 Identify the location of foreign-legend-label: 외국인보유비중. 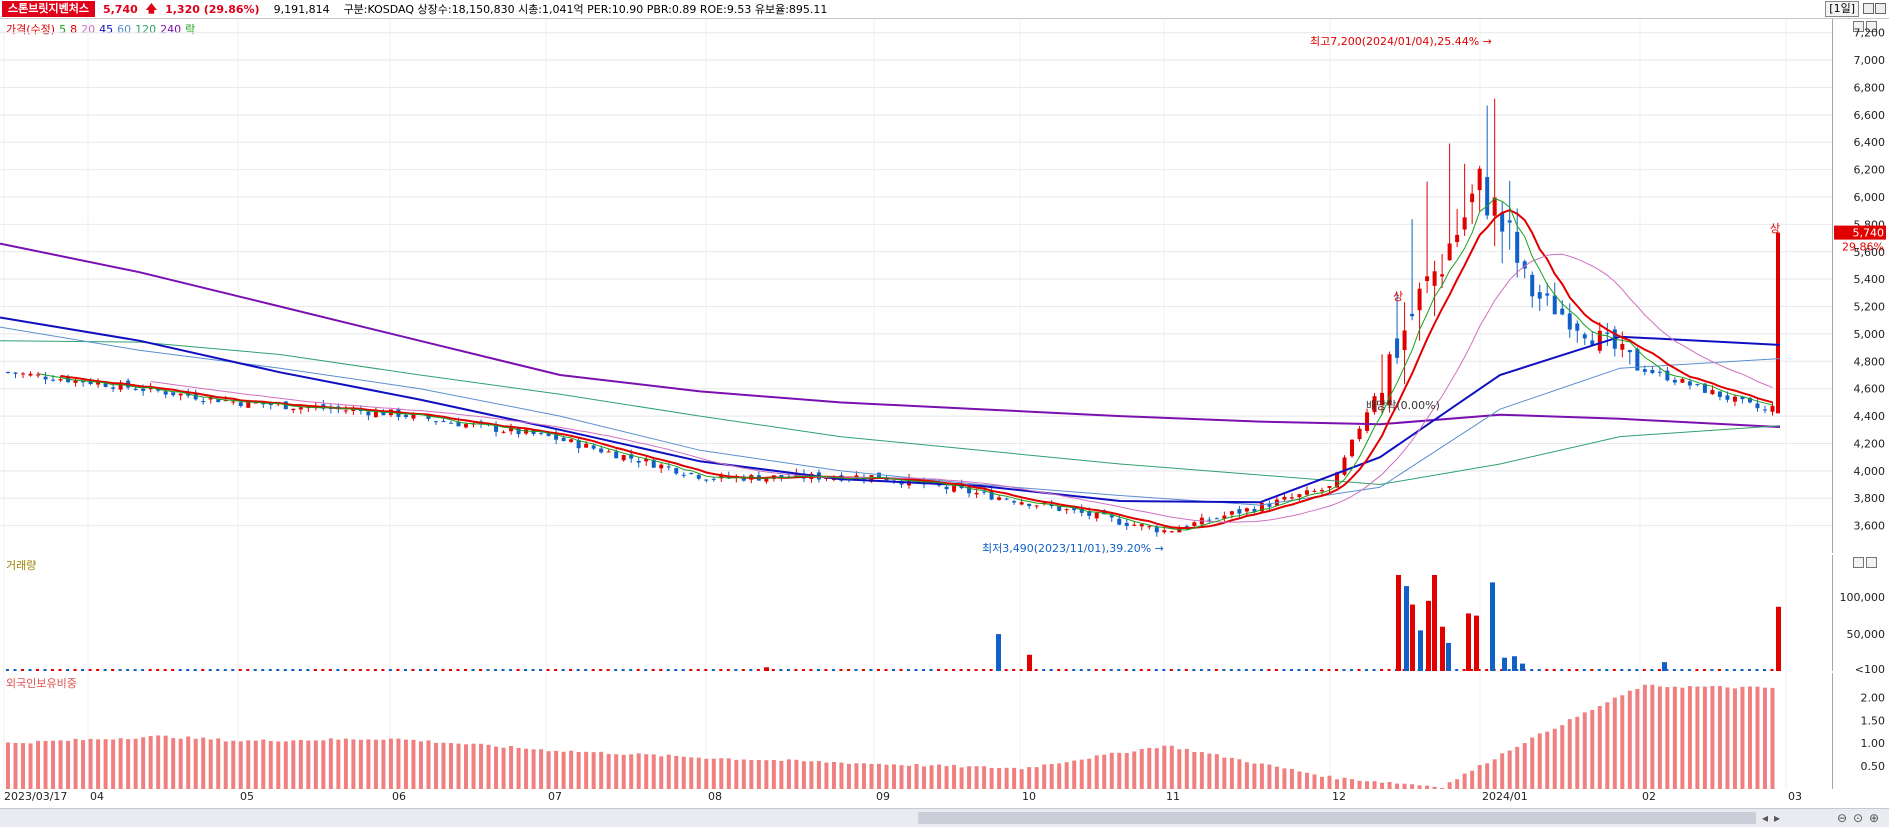
(41, 683).